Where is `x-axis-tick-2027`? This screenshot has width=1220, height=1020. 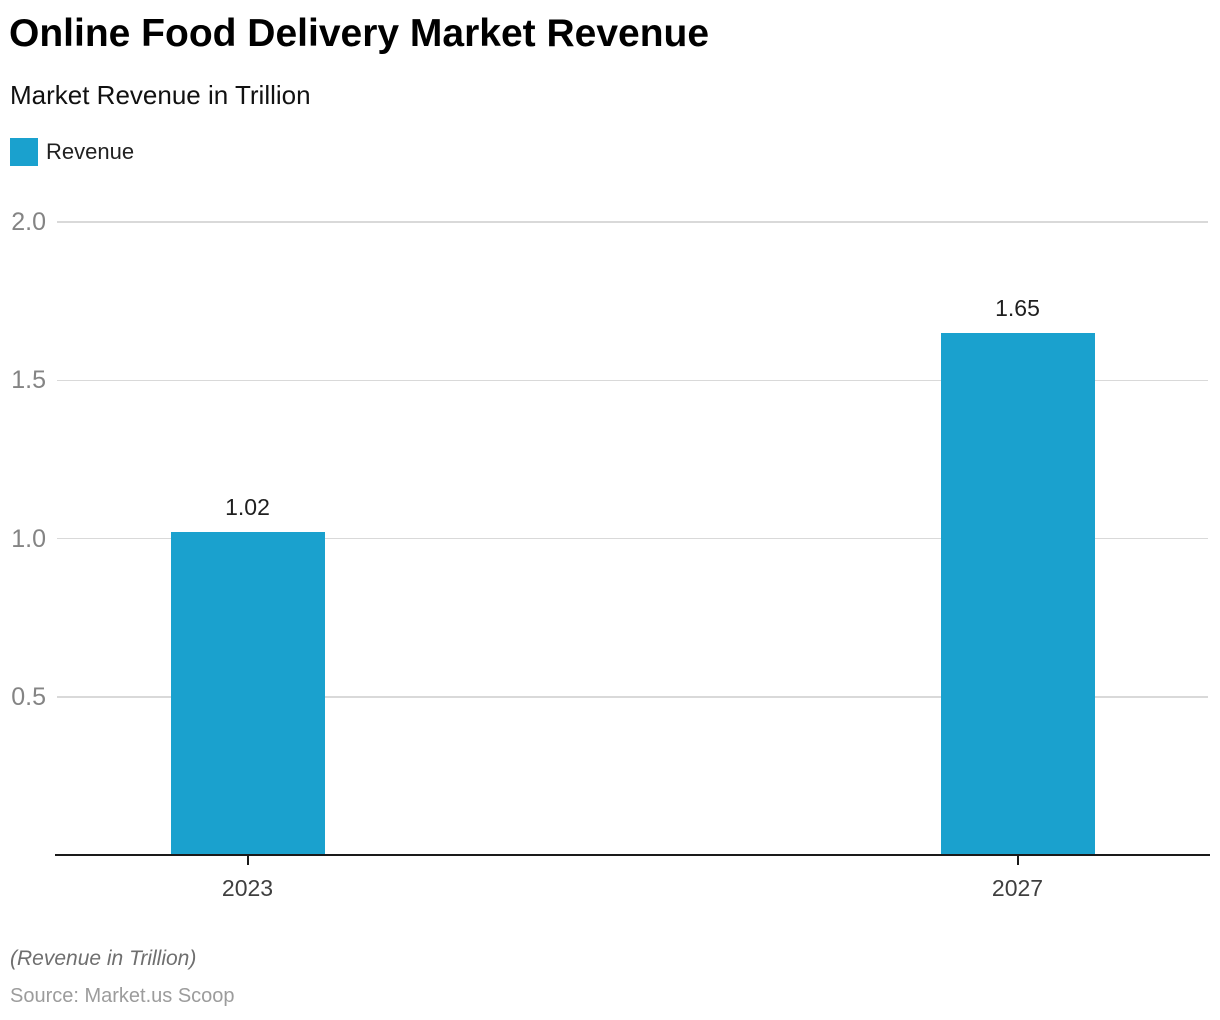 x-axis-tick-2027 is located at coordinates (1017, 860).